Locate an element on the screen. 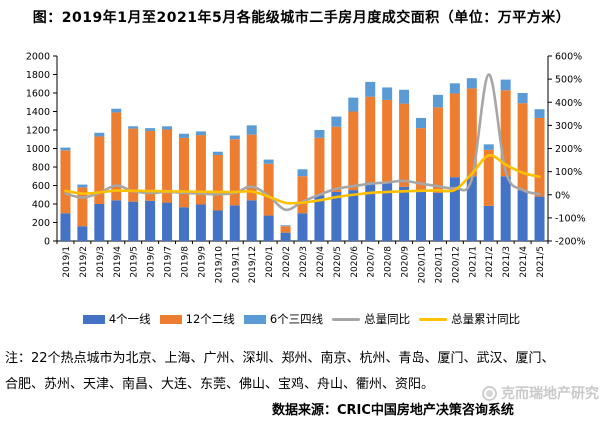 The height and width of the screenshot is (428, 603). x-axis-label: 2021/2 is located at coordinates (490, 262).